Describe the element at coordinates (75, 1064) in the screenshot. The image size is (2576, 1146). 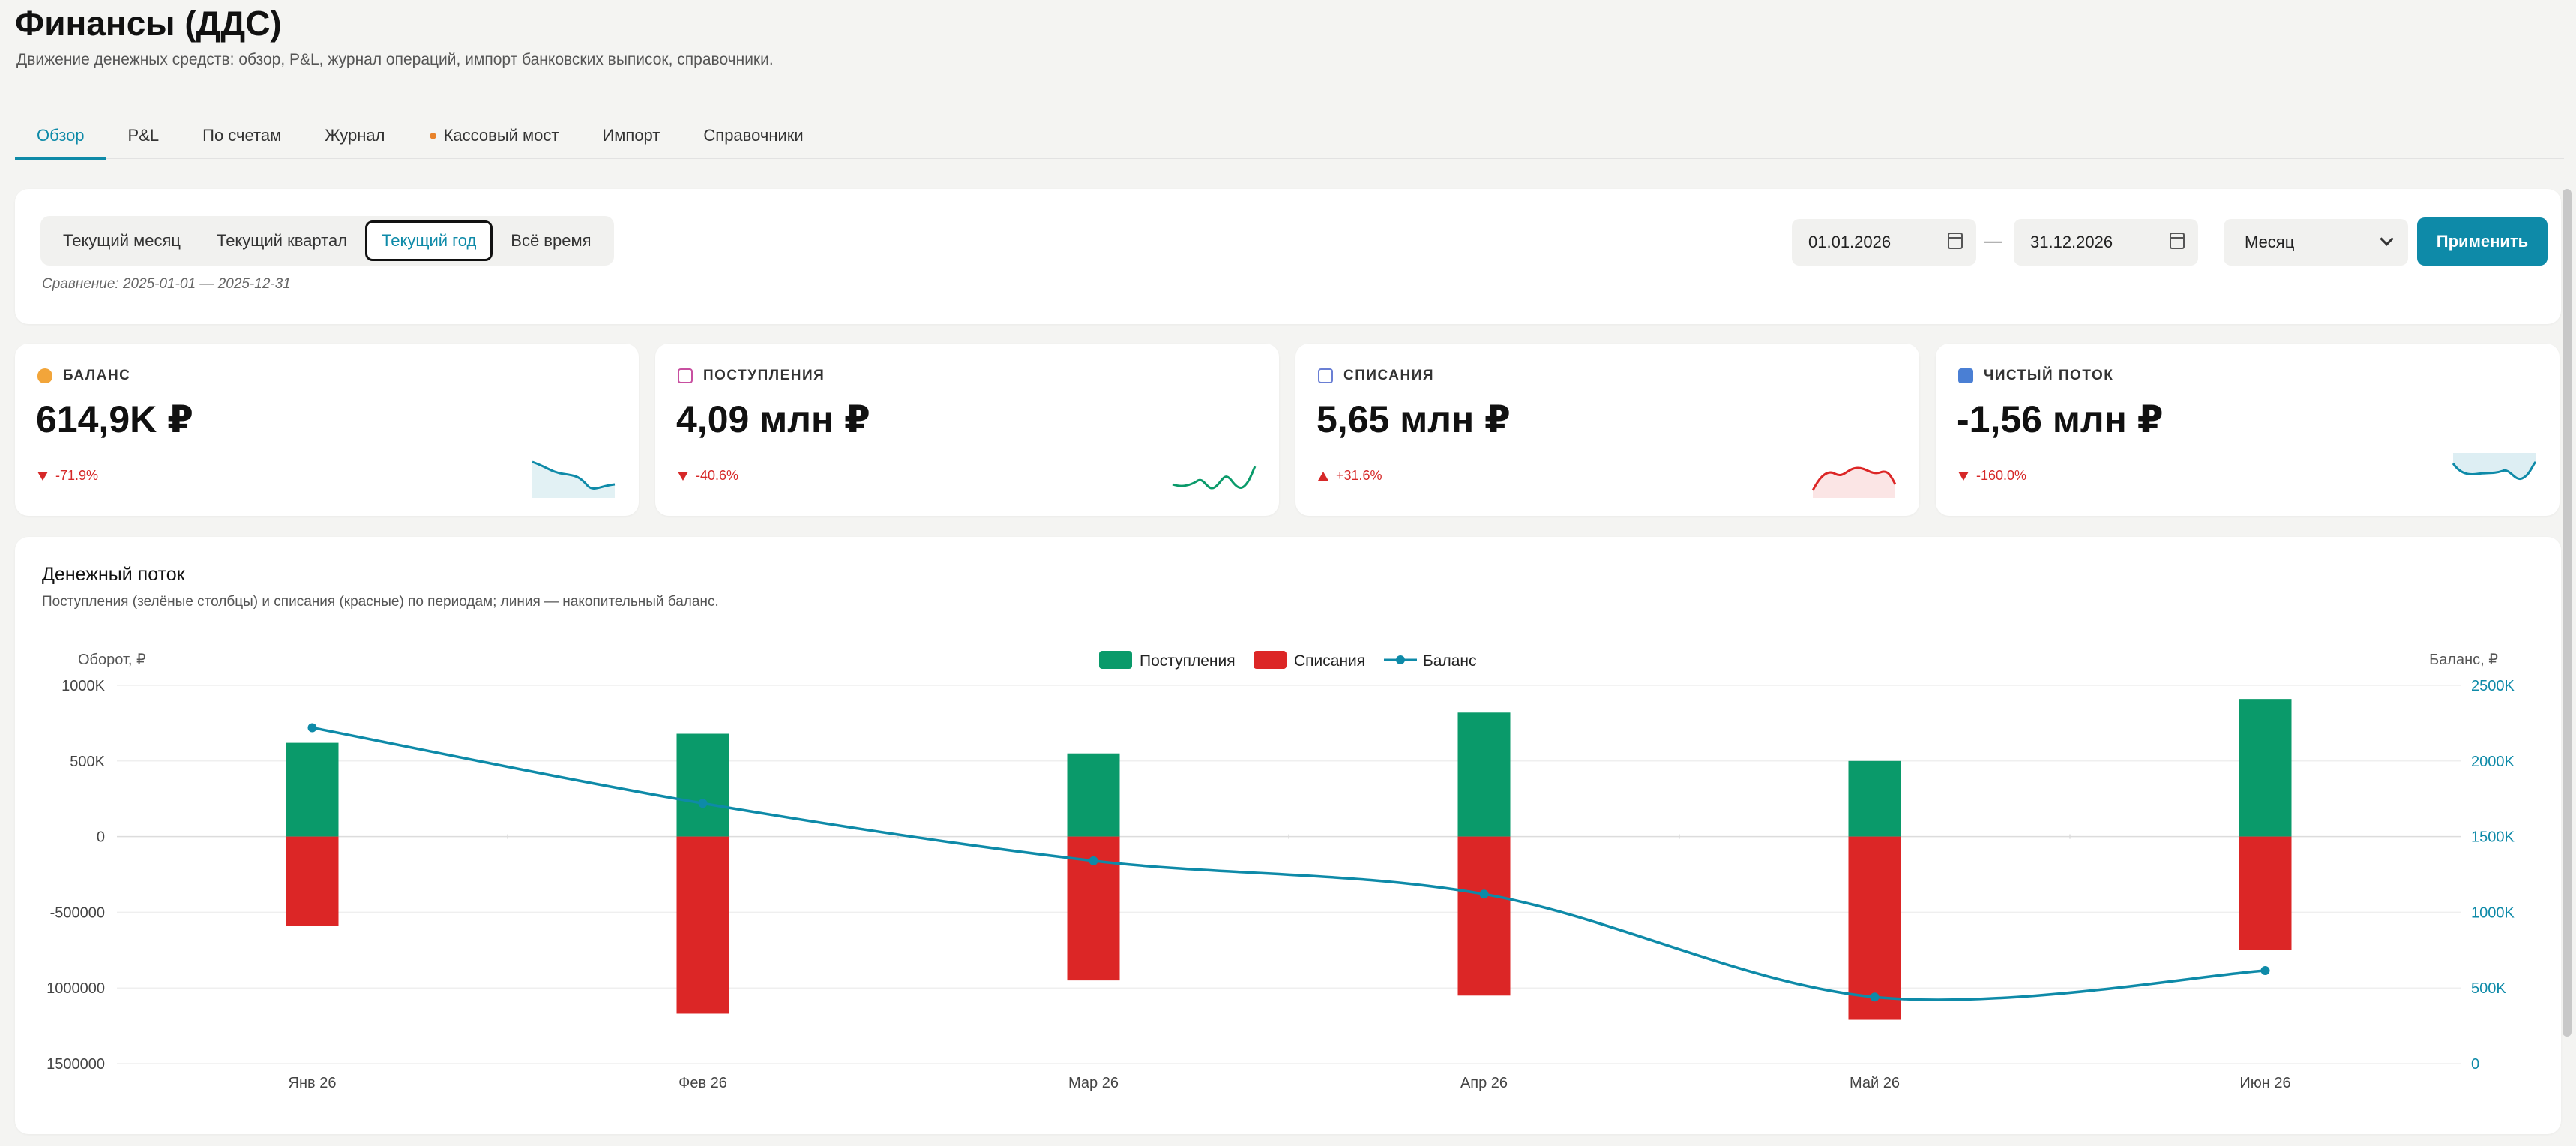
I see `y-tick-left: 1500000` at that location.